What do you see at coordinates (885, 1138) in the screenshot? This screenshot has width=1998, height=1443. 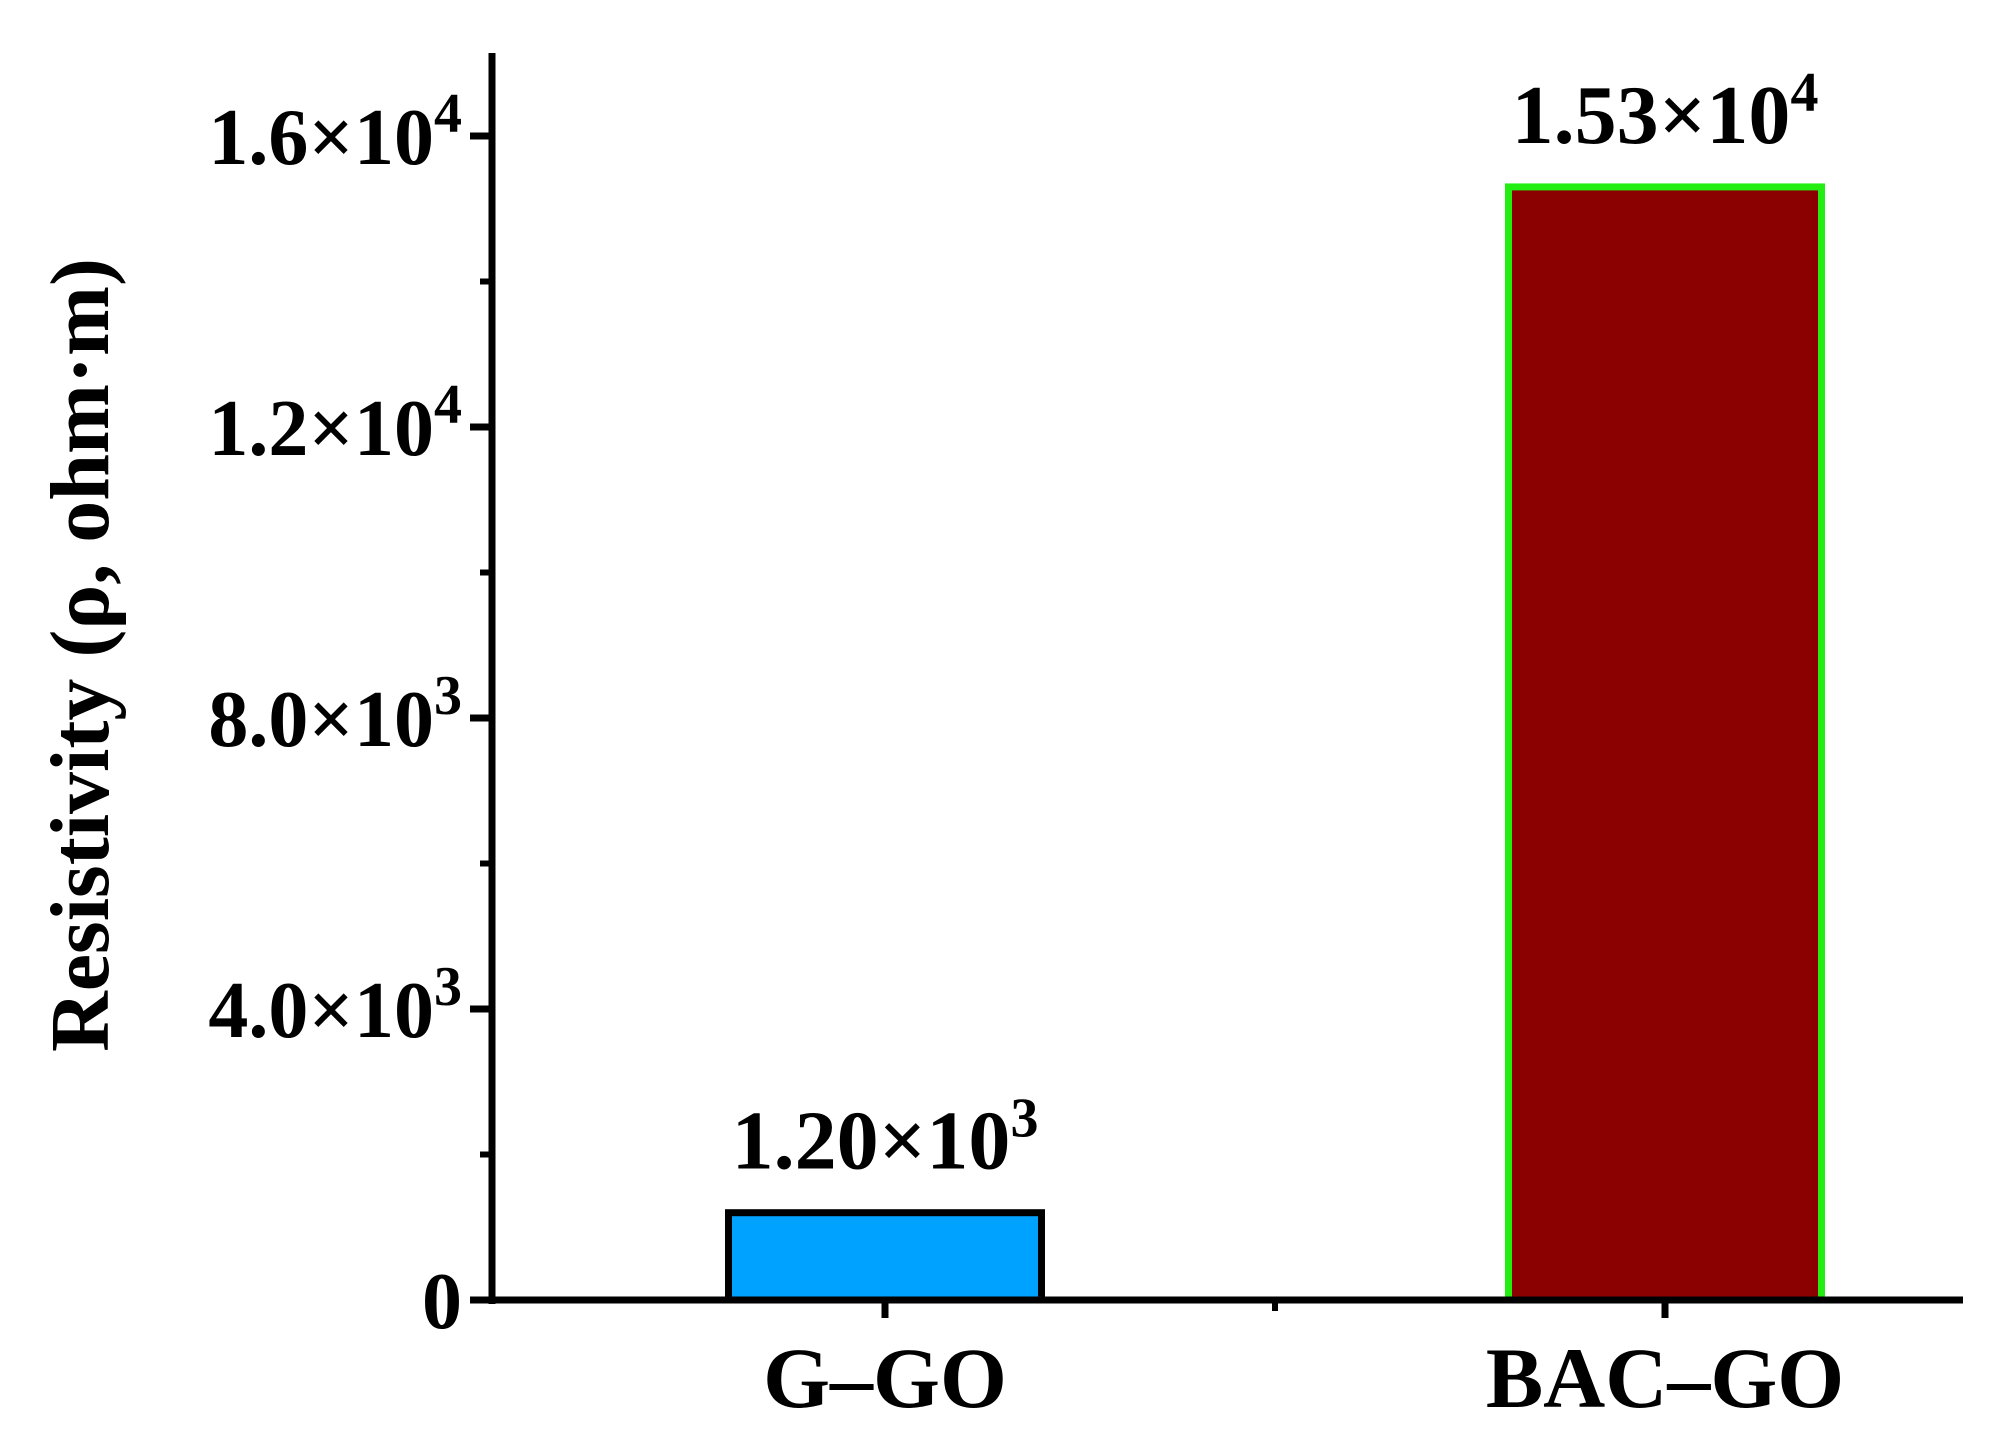 I see `bar-value-label: 1.20×10³` at bounding box center [885, 1138].